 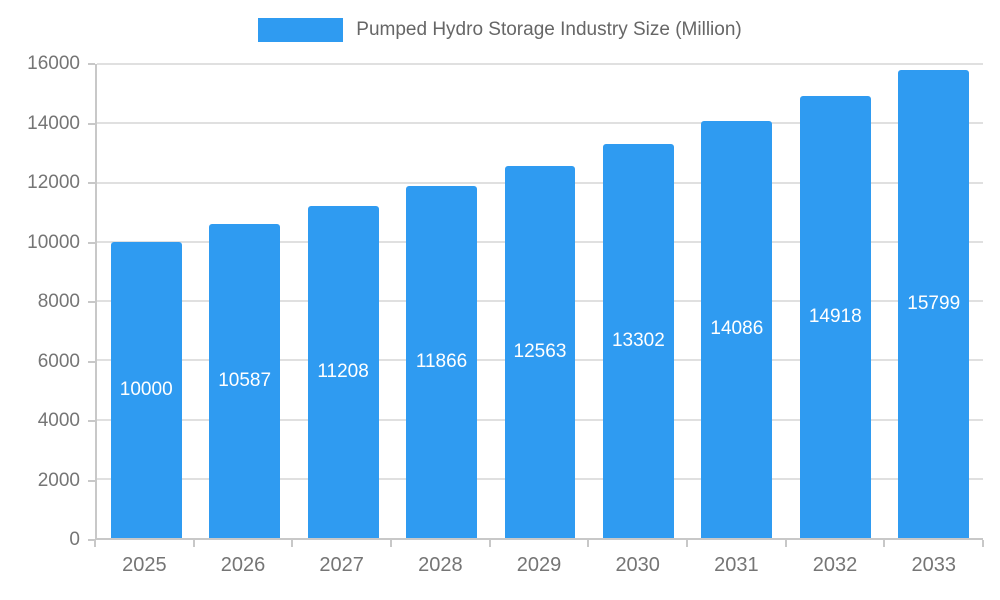 I want to click on bar-value-label: 14086, so click(x=737, y=329).